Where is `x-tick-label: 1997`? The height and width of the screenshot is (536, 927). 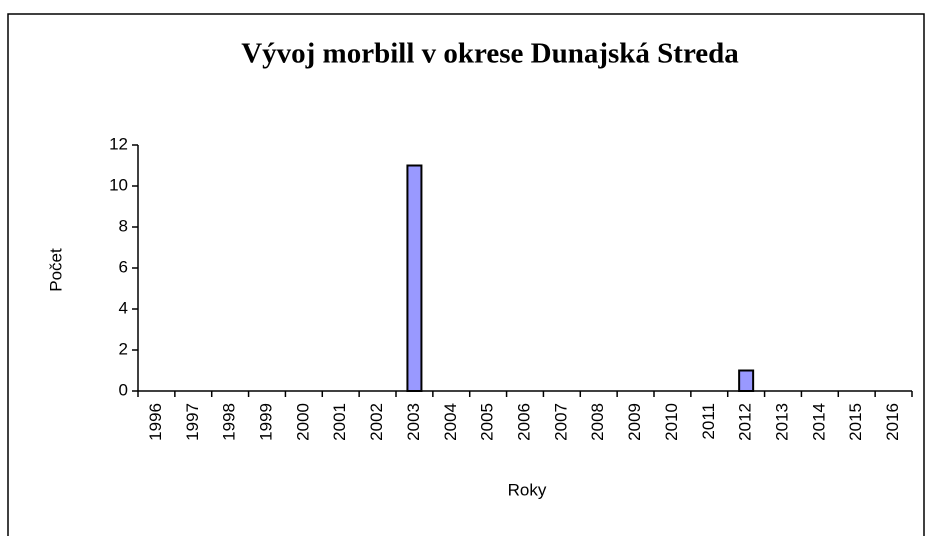 x-tick-label: 1997 is located at coordinates (192, 422).